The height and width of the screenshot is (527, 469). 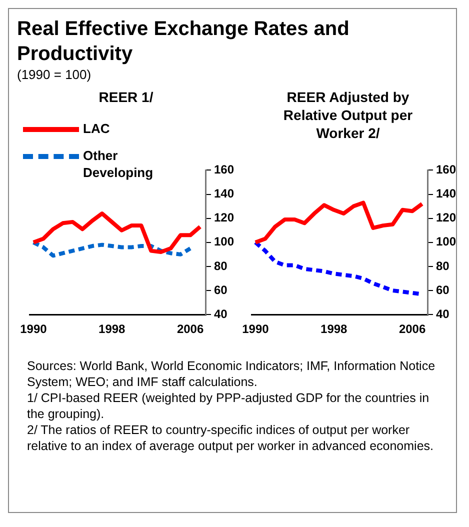 What do you see at coordinates (228, 406) in the screenshot?
I see `text: 1/ CPI-based REER (weighted by PPP-adjusted GDP for the countries in the grouping).` at bounding box center [228, 406].